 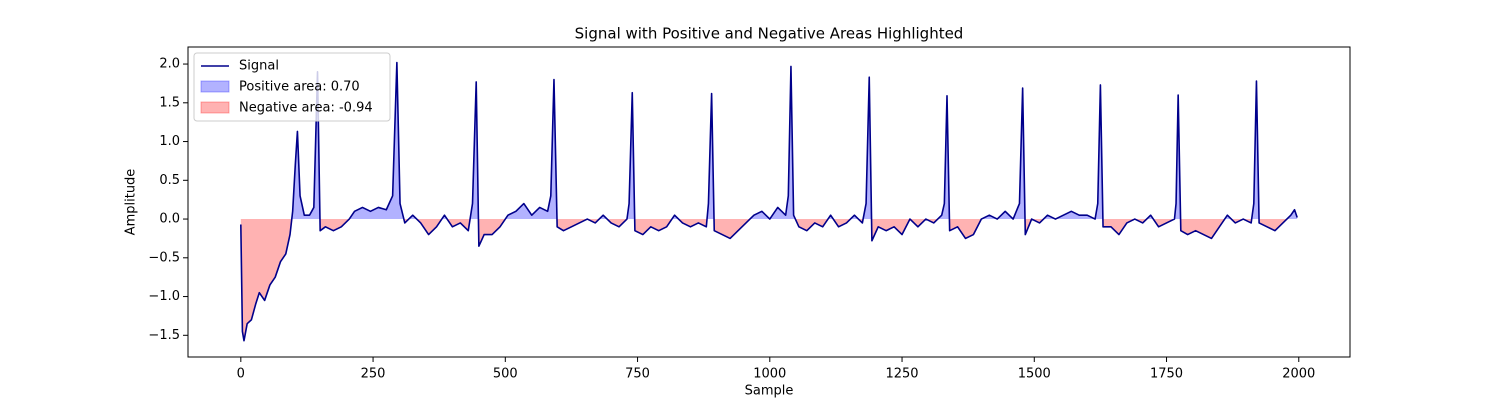 What do you see at coordinates (164, 296) in the screenshot?
I see `y-tick-label: −1.0` at bounding box center [164, 296].